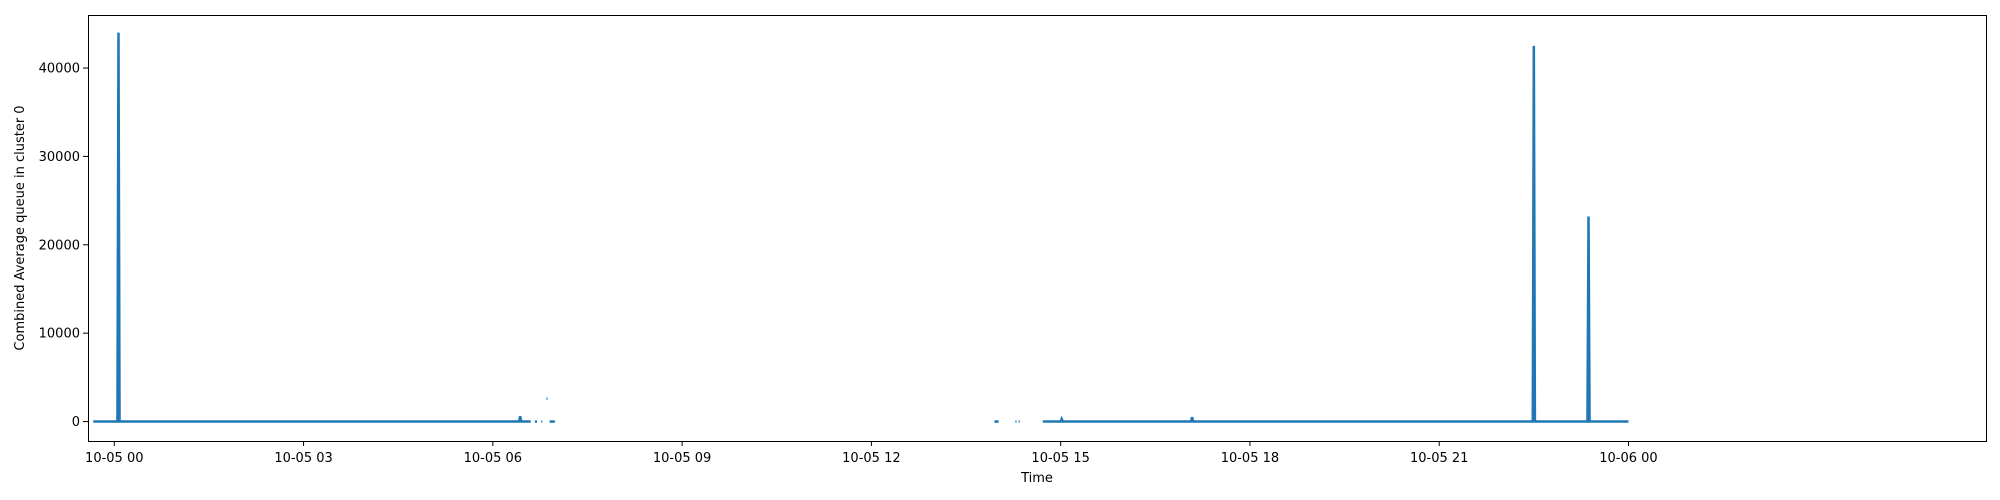 This screenshot has width=2000, height=500. What do you see at coordinates (1060, 458) in the screenshot?
I see `x-tick-label: 10-05 15` at bounding box center [1060, 458].